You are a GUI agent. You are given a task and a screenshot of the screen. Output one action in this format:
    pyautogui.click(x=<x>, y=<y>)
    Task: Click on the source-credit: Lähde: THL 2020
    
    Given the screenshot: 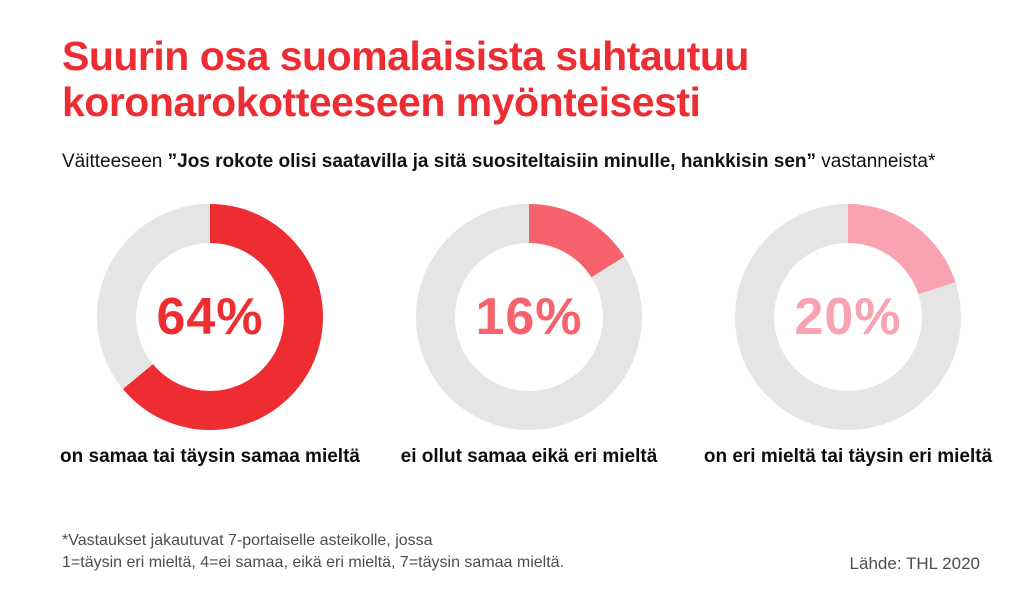 What is the action you would take?
    pyautogui.click(x=914, y=563)
    